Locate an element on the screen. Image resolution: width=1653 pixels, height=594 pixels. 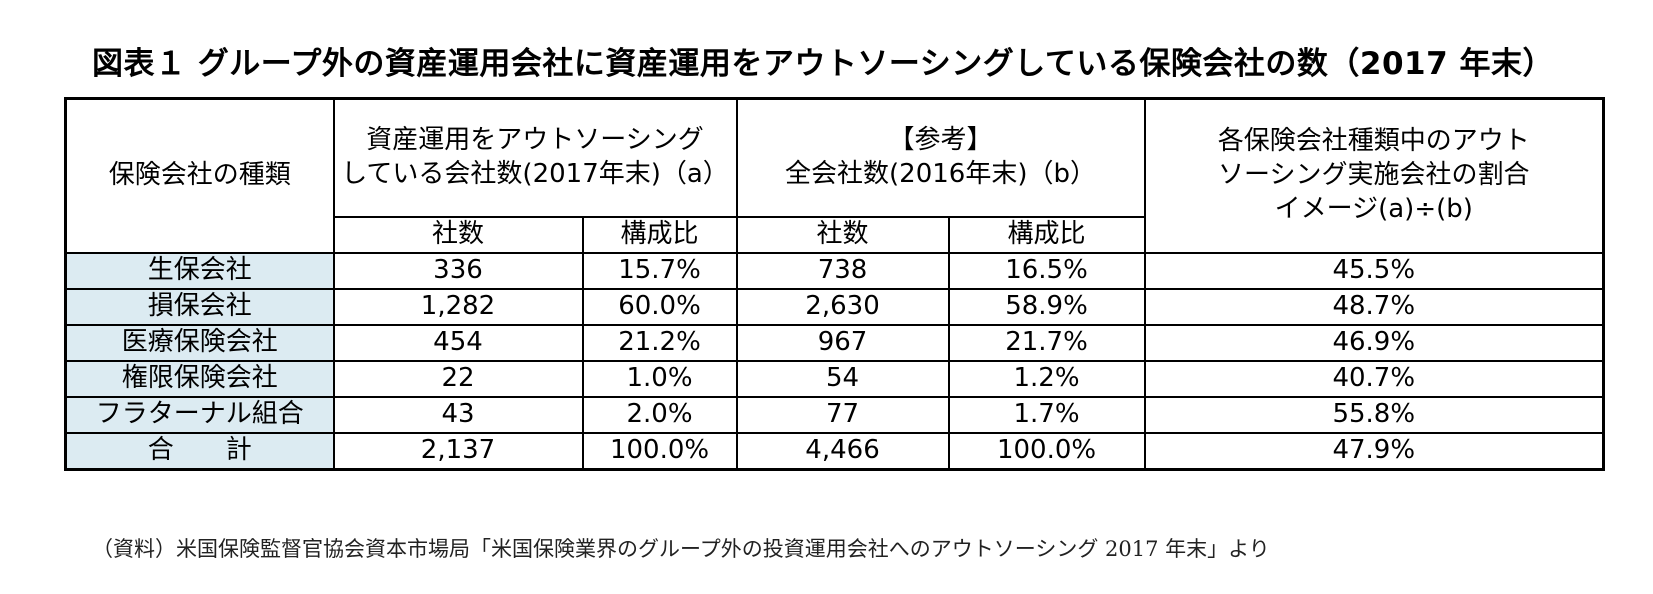
header-group-b: 【参考】 全会社数(2016年末)（b） is located at coordinates (940, 157).